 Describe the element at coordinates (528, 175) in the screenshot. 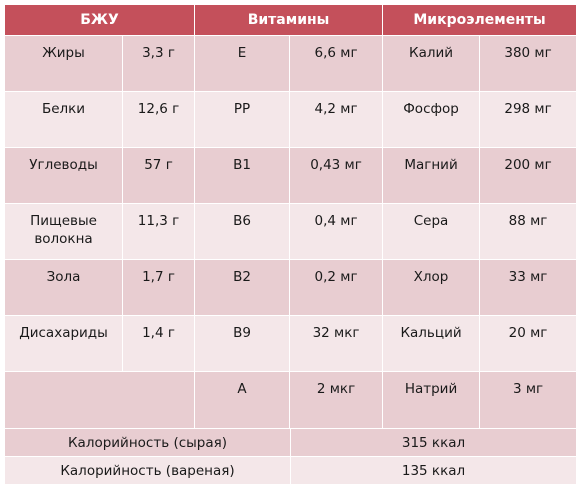

I see `mineral-value: 200 мг` at that location.